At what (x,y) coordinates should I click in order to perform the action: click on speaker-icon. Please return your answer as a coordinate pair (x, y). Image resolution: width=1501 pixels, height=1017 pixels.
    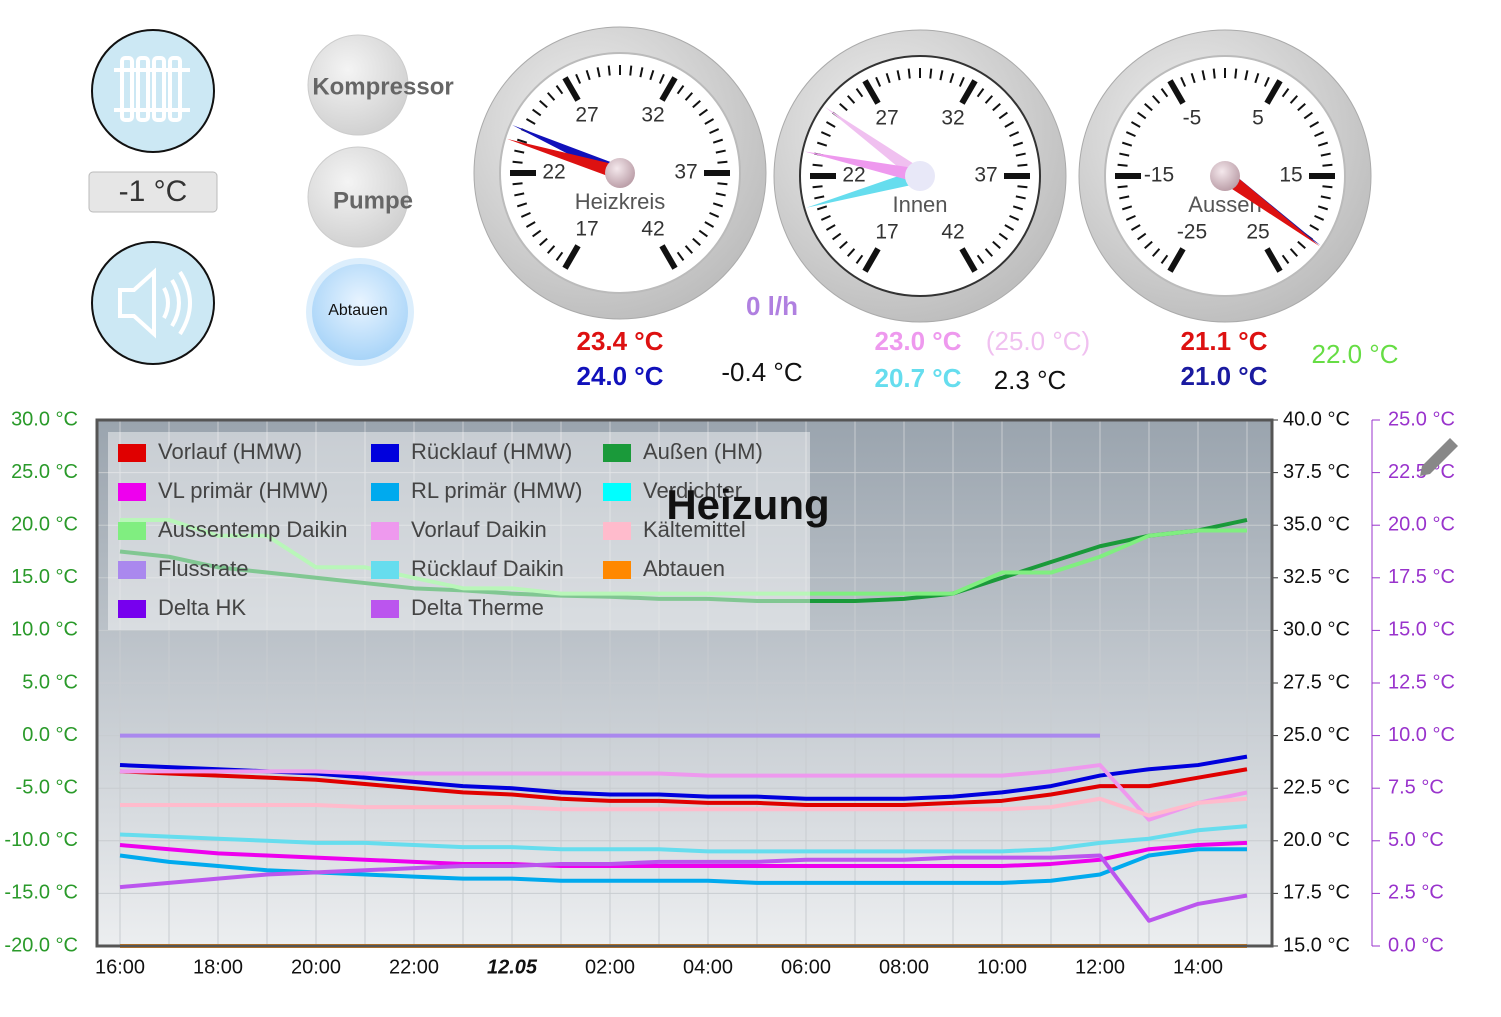
    Looking at the image, I should click on (155, 303).